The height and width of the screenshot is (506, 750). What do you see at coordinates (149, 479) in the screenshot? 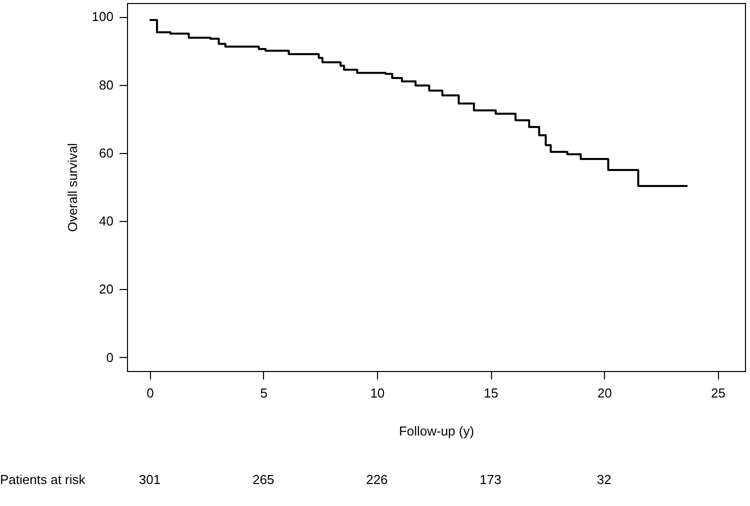
I see `text: 301` at bounding box center [149, 479].